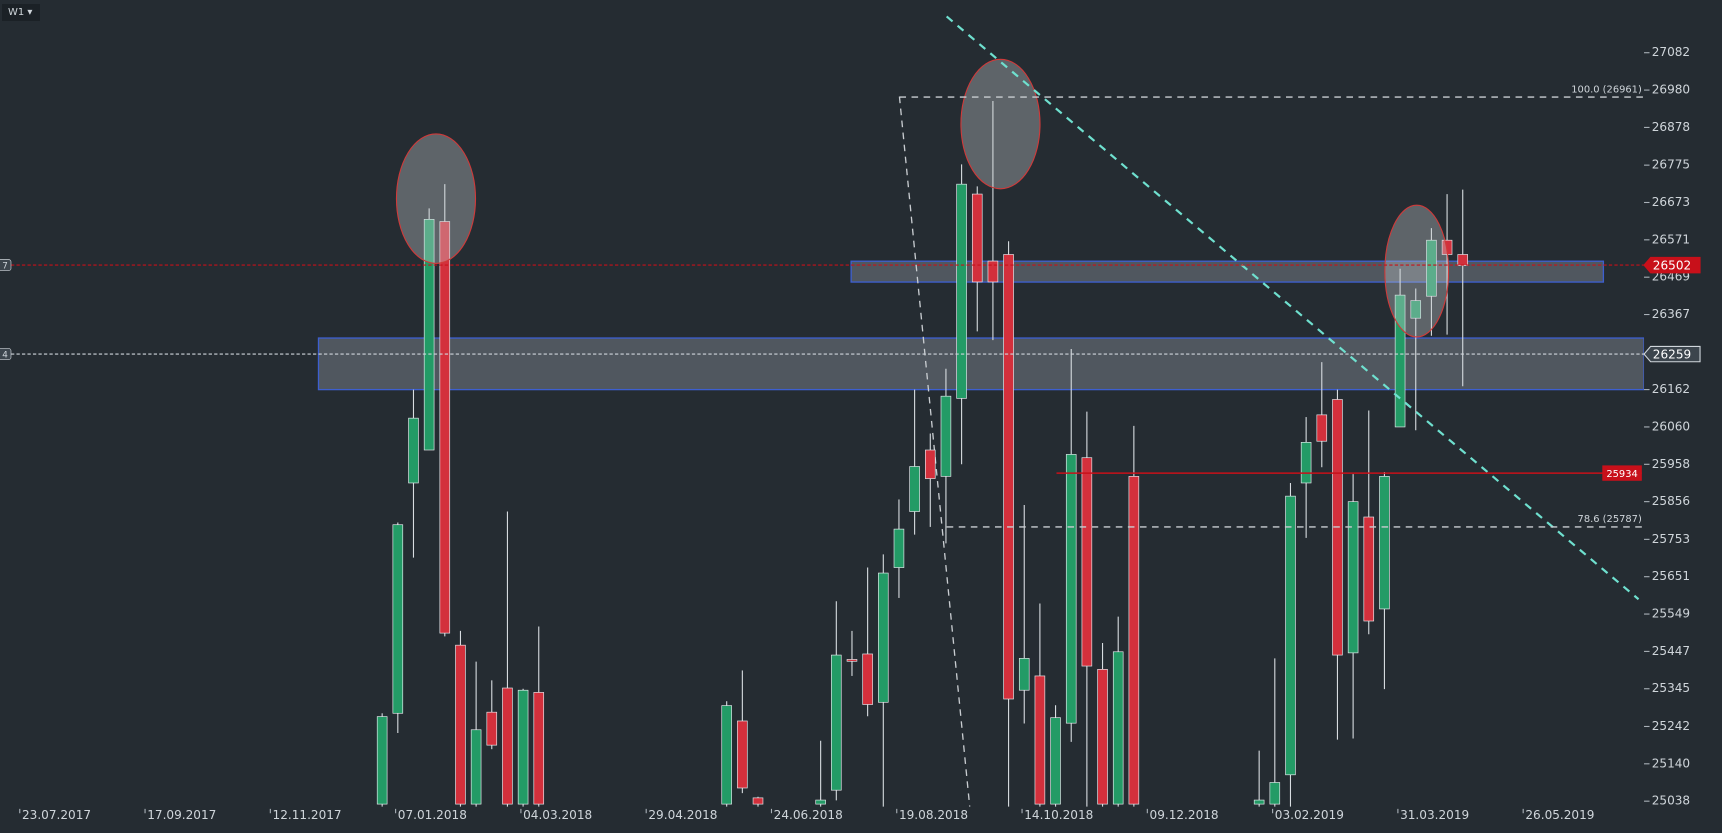 The image size is (1722, 833). Describe the element at coordinates (1671, 464) in the screenshot. I see `y-tick-label: 25958` at that location.